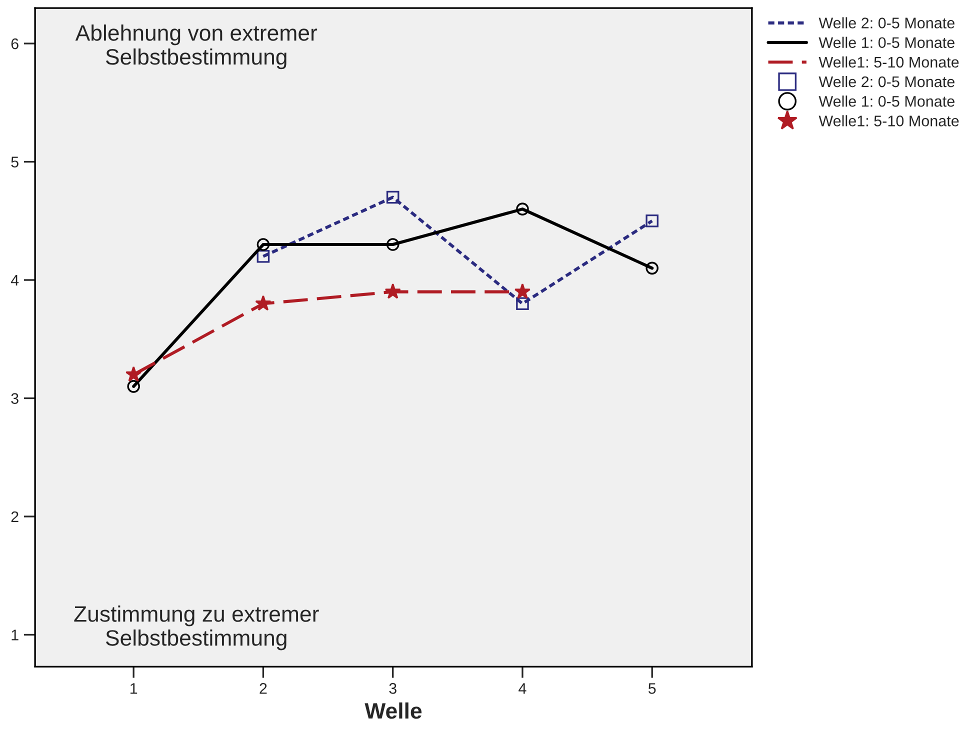 This screenshot has height=731, width=974. What do you see at coordinates (652, 688) in the screenshot?
I see `x-tick-label: 5` at bounding box center [652, 688].